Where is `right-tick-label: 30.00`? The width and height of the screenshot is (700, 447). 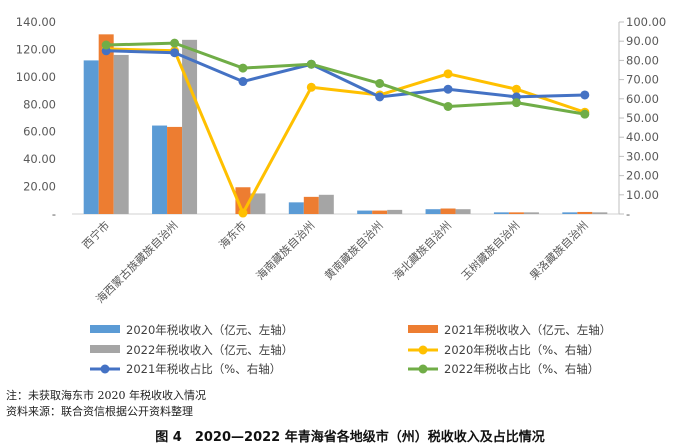
right-tick-label: 30.00 is located at coordinates (642, 156).